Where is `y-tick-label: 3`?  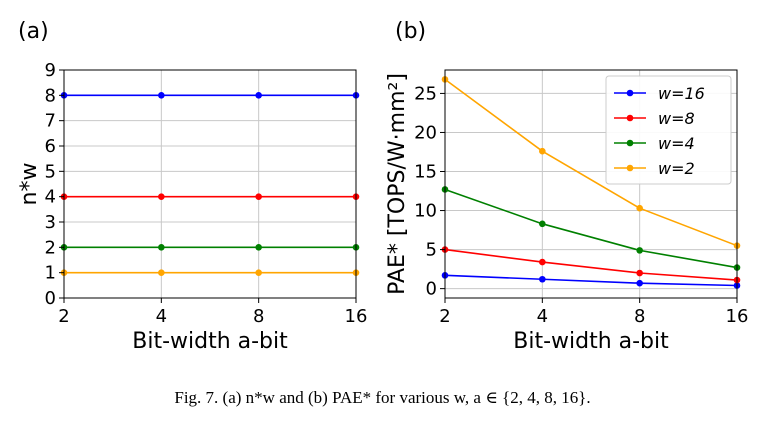
y-tick-label: 3 is located at coordinates (50, 222).